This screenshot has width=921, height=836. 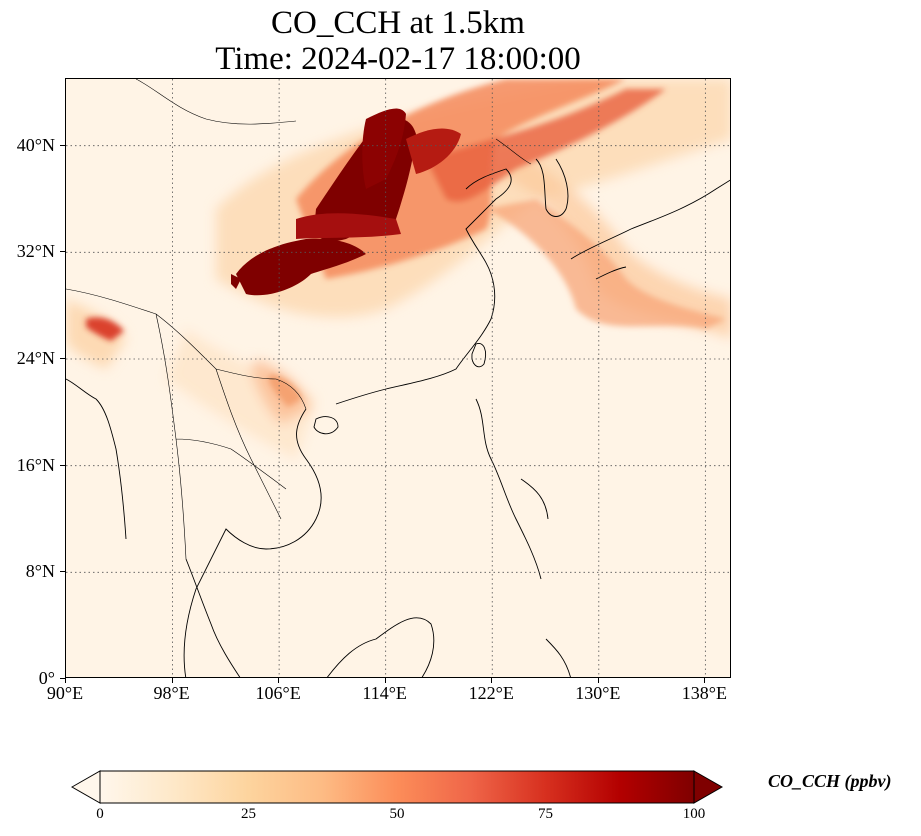 What do you see at coordinates (512, 489) in the screenshot?
I see `coastline-philippines` at bounding box center [512, 489].